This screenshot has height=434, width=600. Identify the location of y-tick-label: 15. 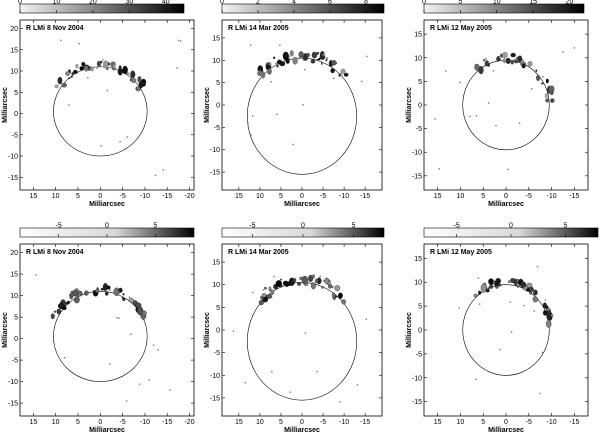
(418, 35).